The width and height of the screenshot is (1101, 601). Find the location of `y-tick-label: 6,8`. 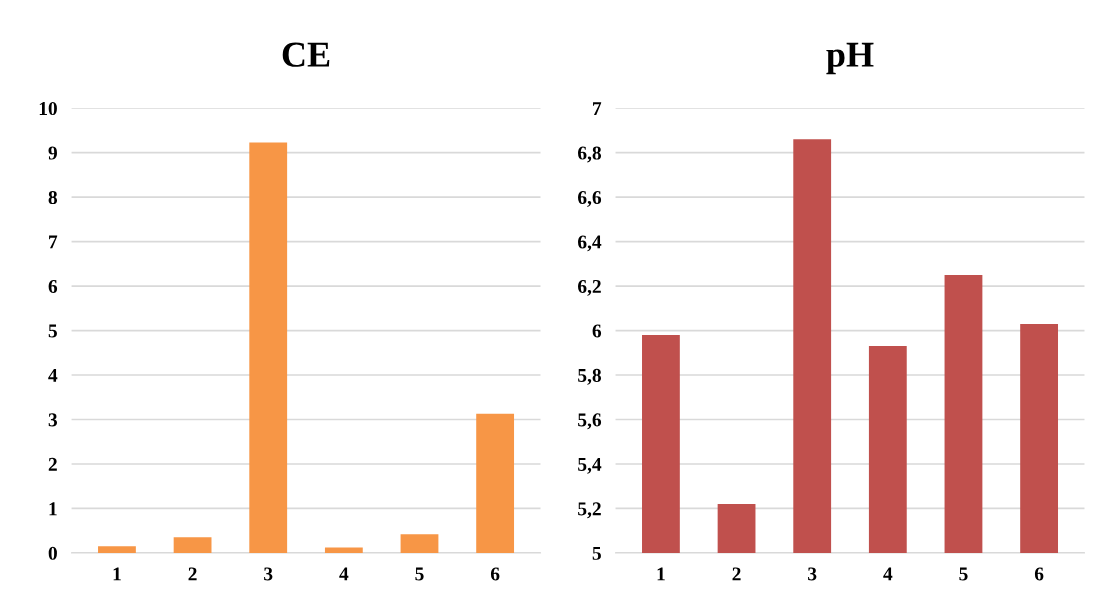

y-tick-label: 6,8 is located at coordinates (590, 154).